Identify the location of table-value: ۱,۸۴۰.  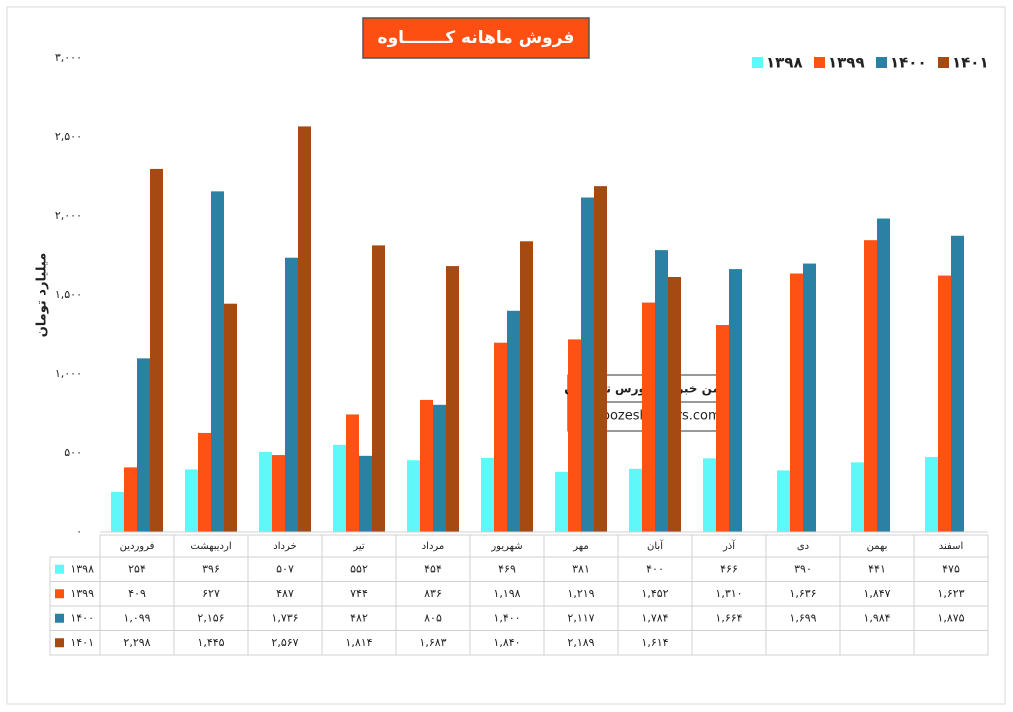
(506, 642).